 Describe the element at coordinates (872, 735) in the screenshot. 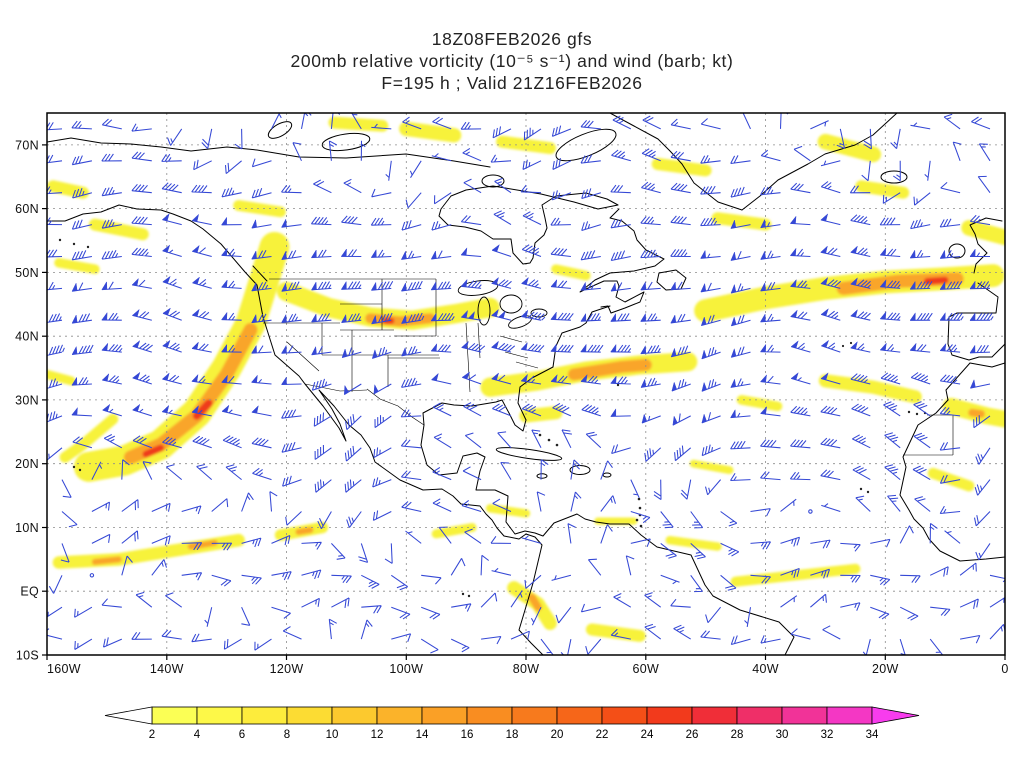

I see `svg-text: 34` at that location.